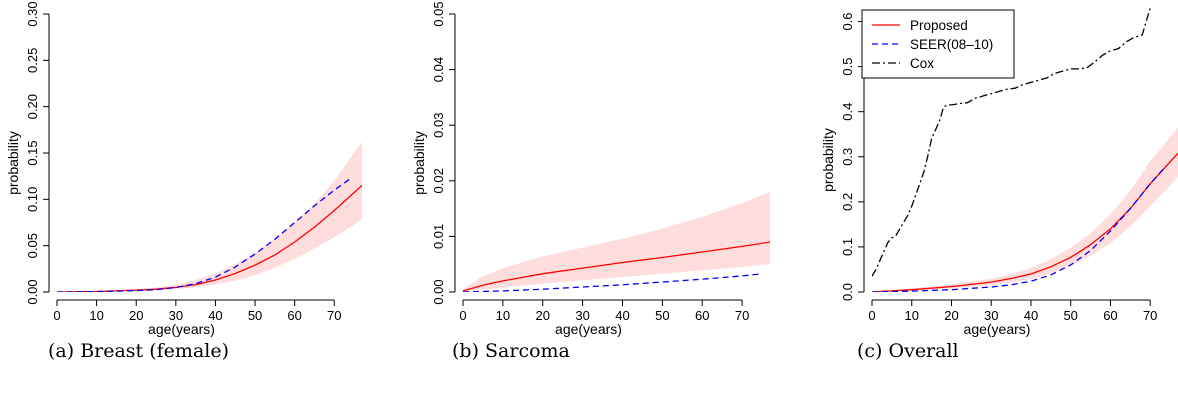 This screenshot has height=398, width=1178. What do you see at coordinates (438, 236) in the screenshot?
I see `y-tick-label: 0.01` at bounding box center [438, 236].